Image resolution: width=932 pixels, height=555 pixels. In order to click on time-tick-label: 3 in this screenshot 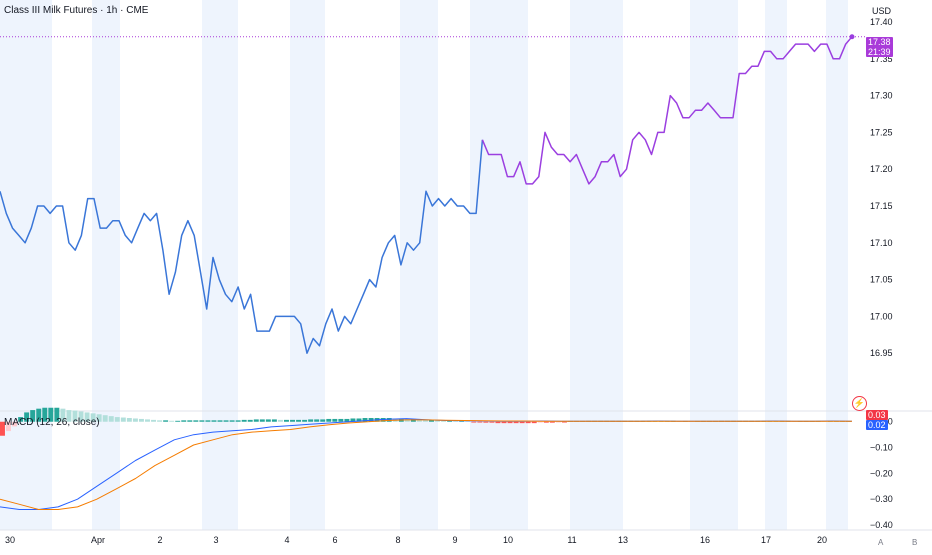, I will do `click(215, 540)`.